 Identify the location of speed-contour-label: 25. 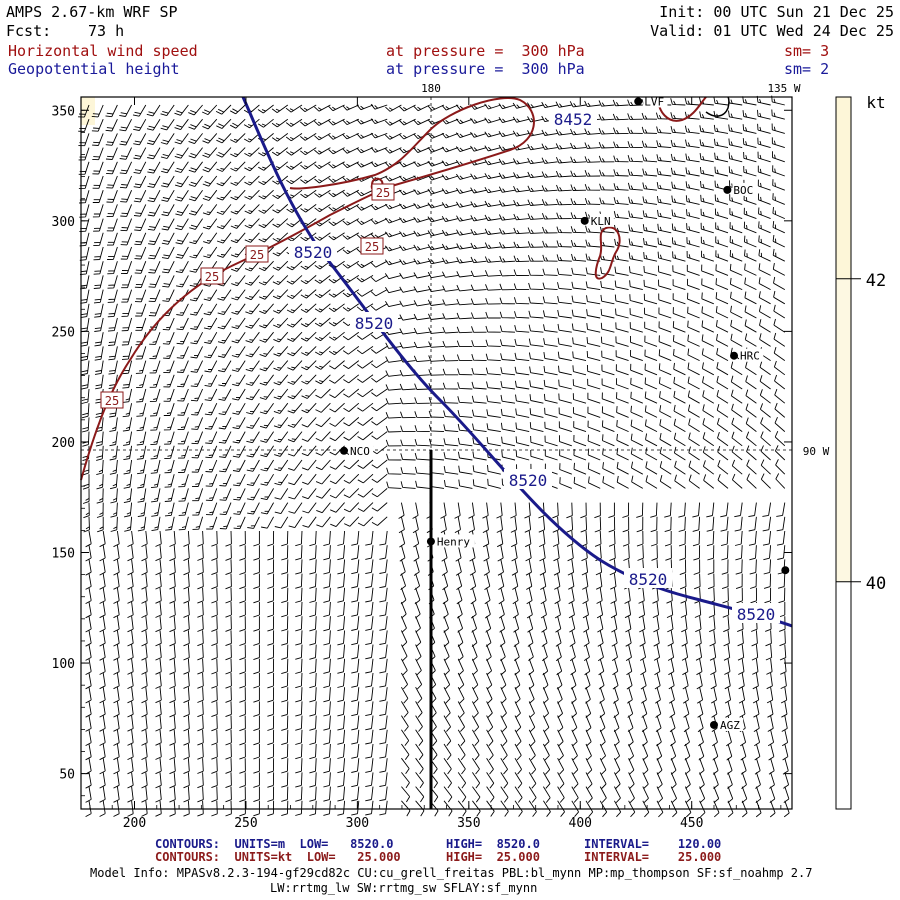
(112, 401).